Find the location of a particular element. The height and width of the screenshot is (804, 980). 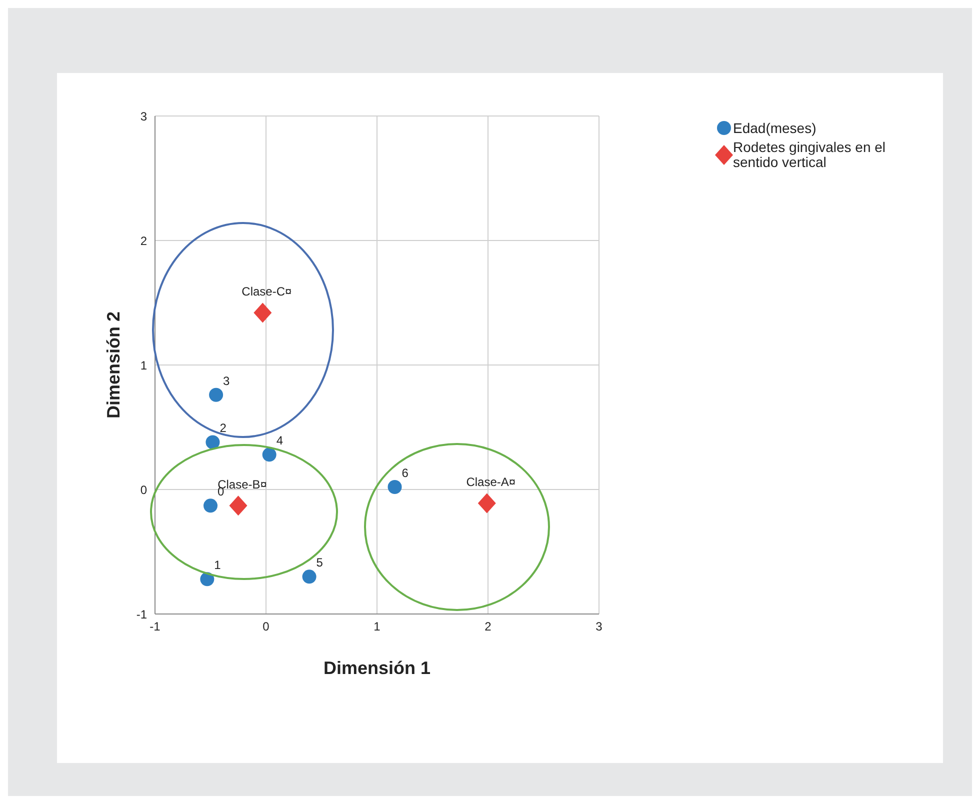

x-tick-label: 2 is located at coordinates (488, 627).